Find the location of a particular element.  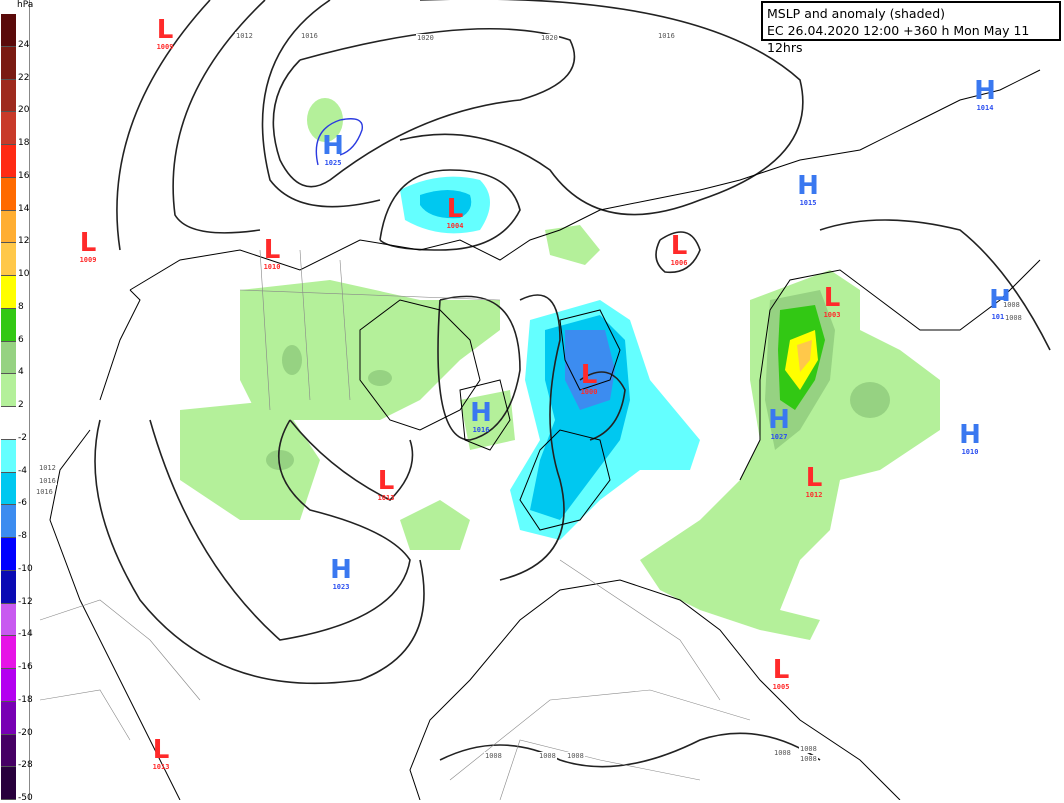

pressure-value: 1014 is located at coordinates (985, 108).